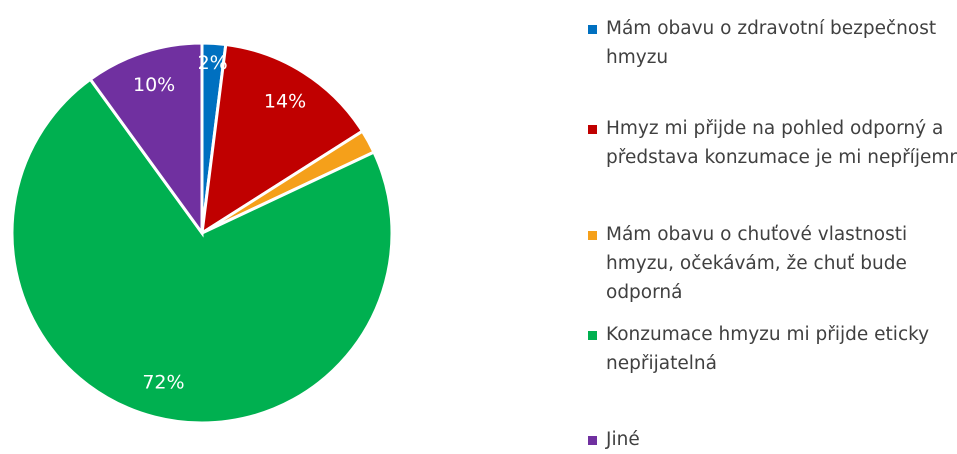 The height and width of the screenshot is (454, 957). What do you see at coordinates (772, 439) in the screenshot?
I see `legend-item: Jiné` at bounding box center [772, 439].